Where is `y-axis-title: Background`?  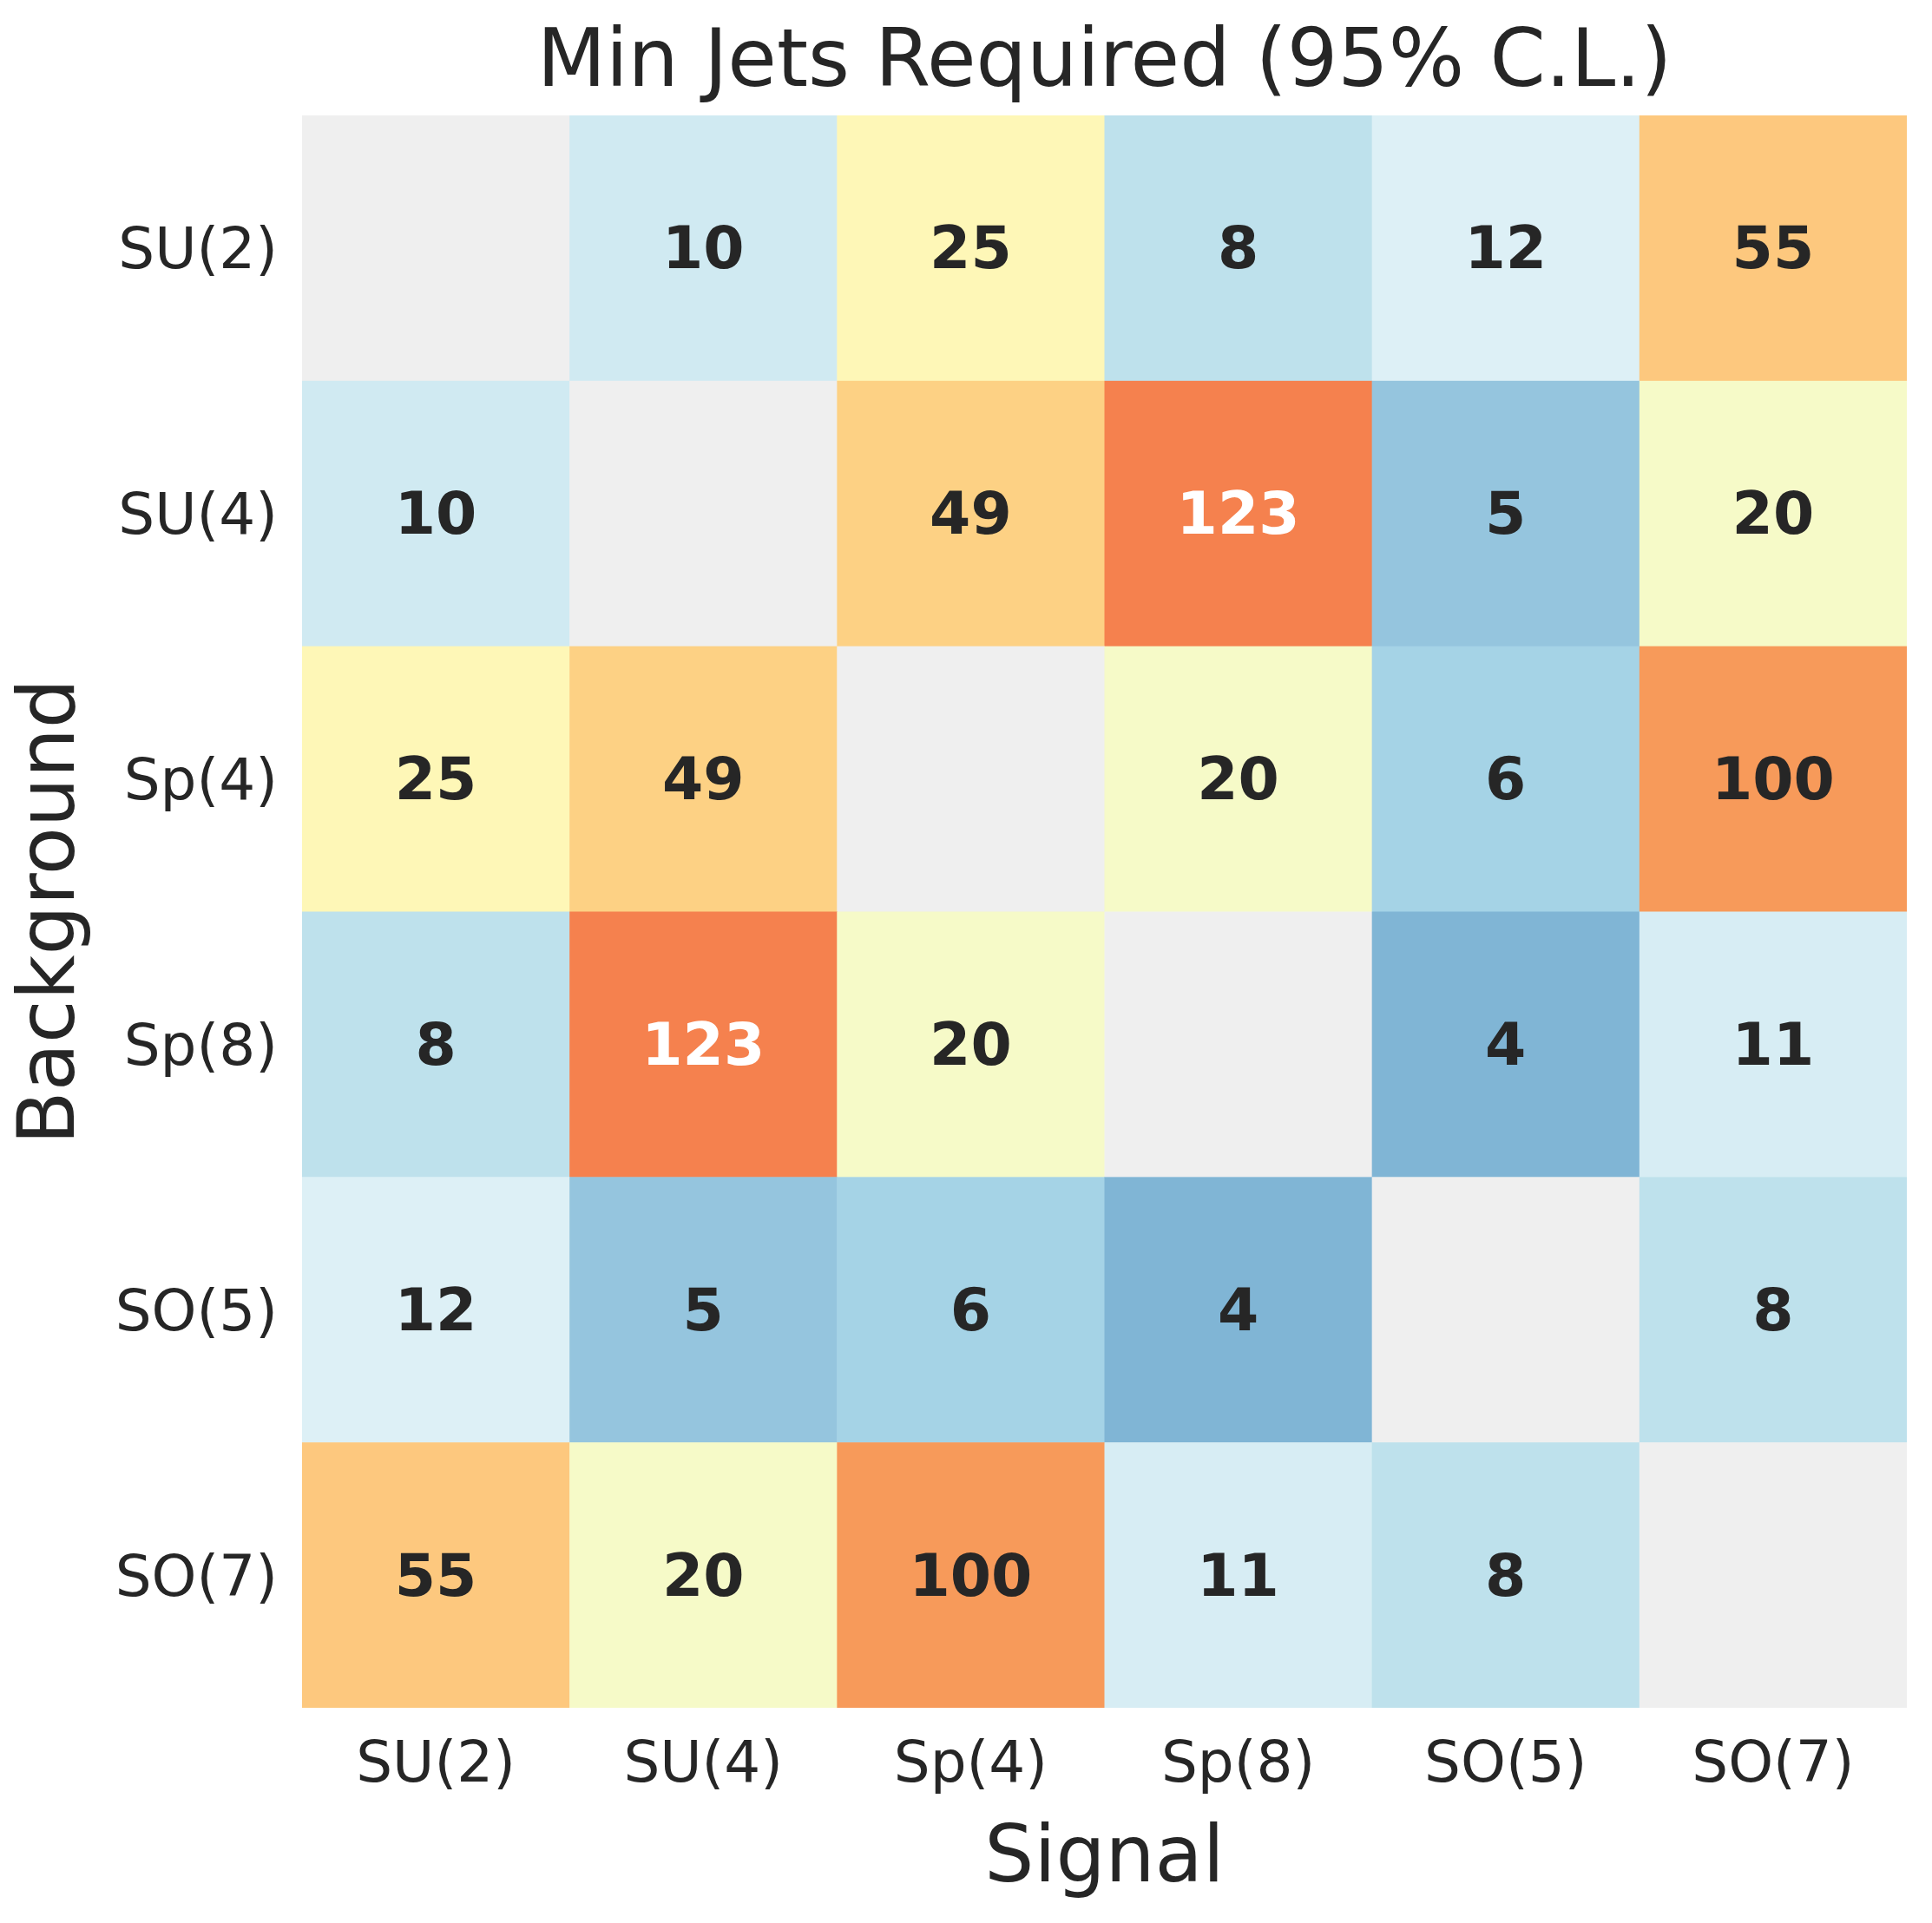 y-axis-title: Background is located at coordinates (46, 912).